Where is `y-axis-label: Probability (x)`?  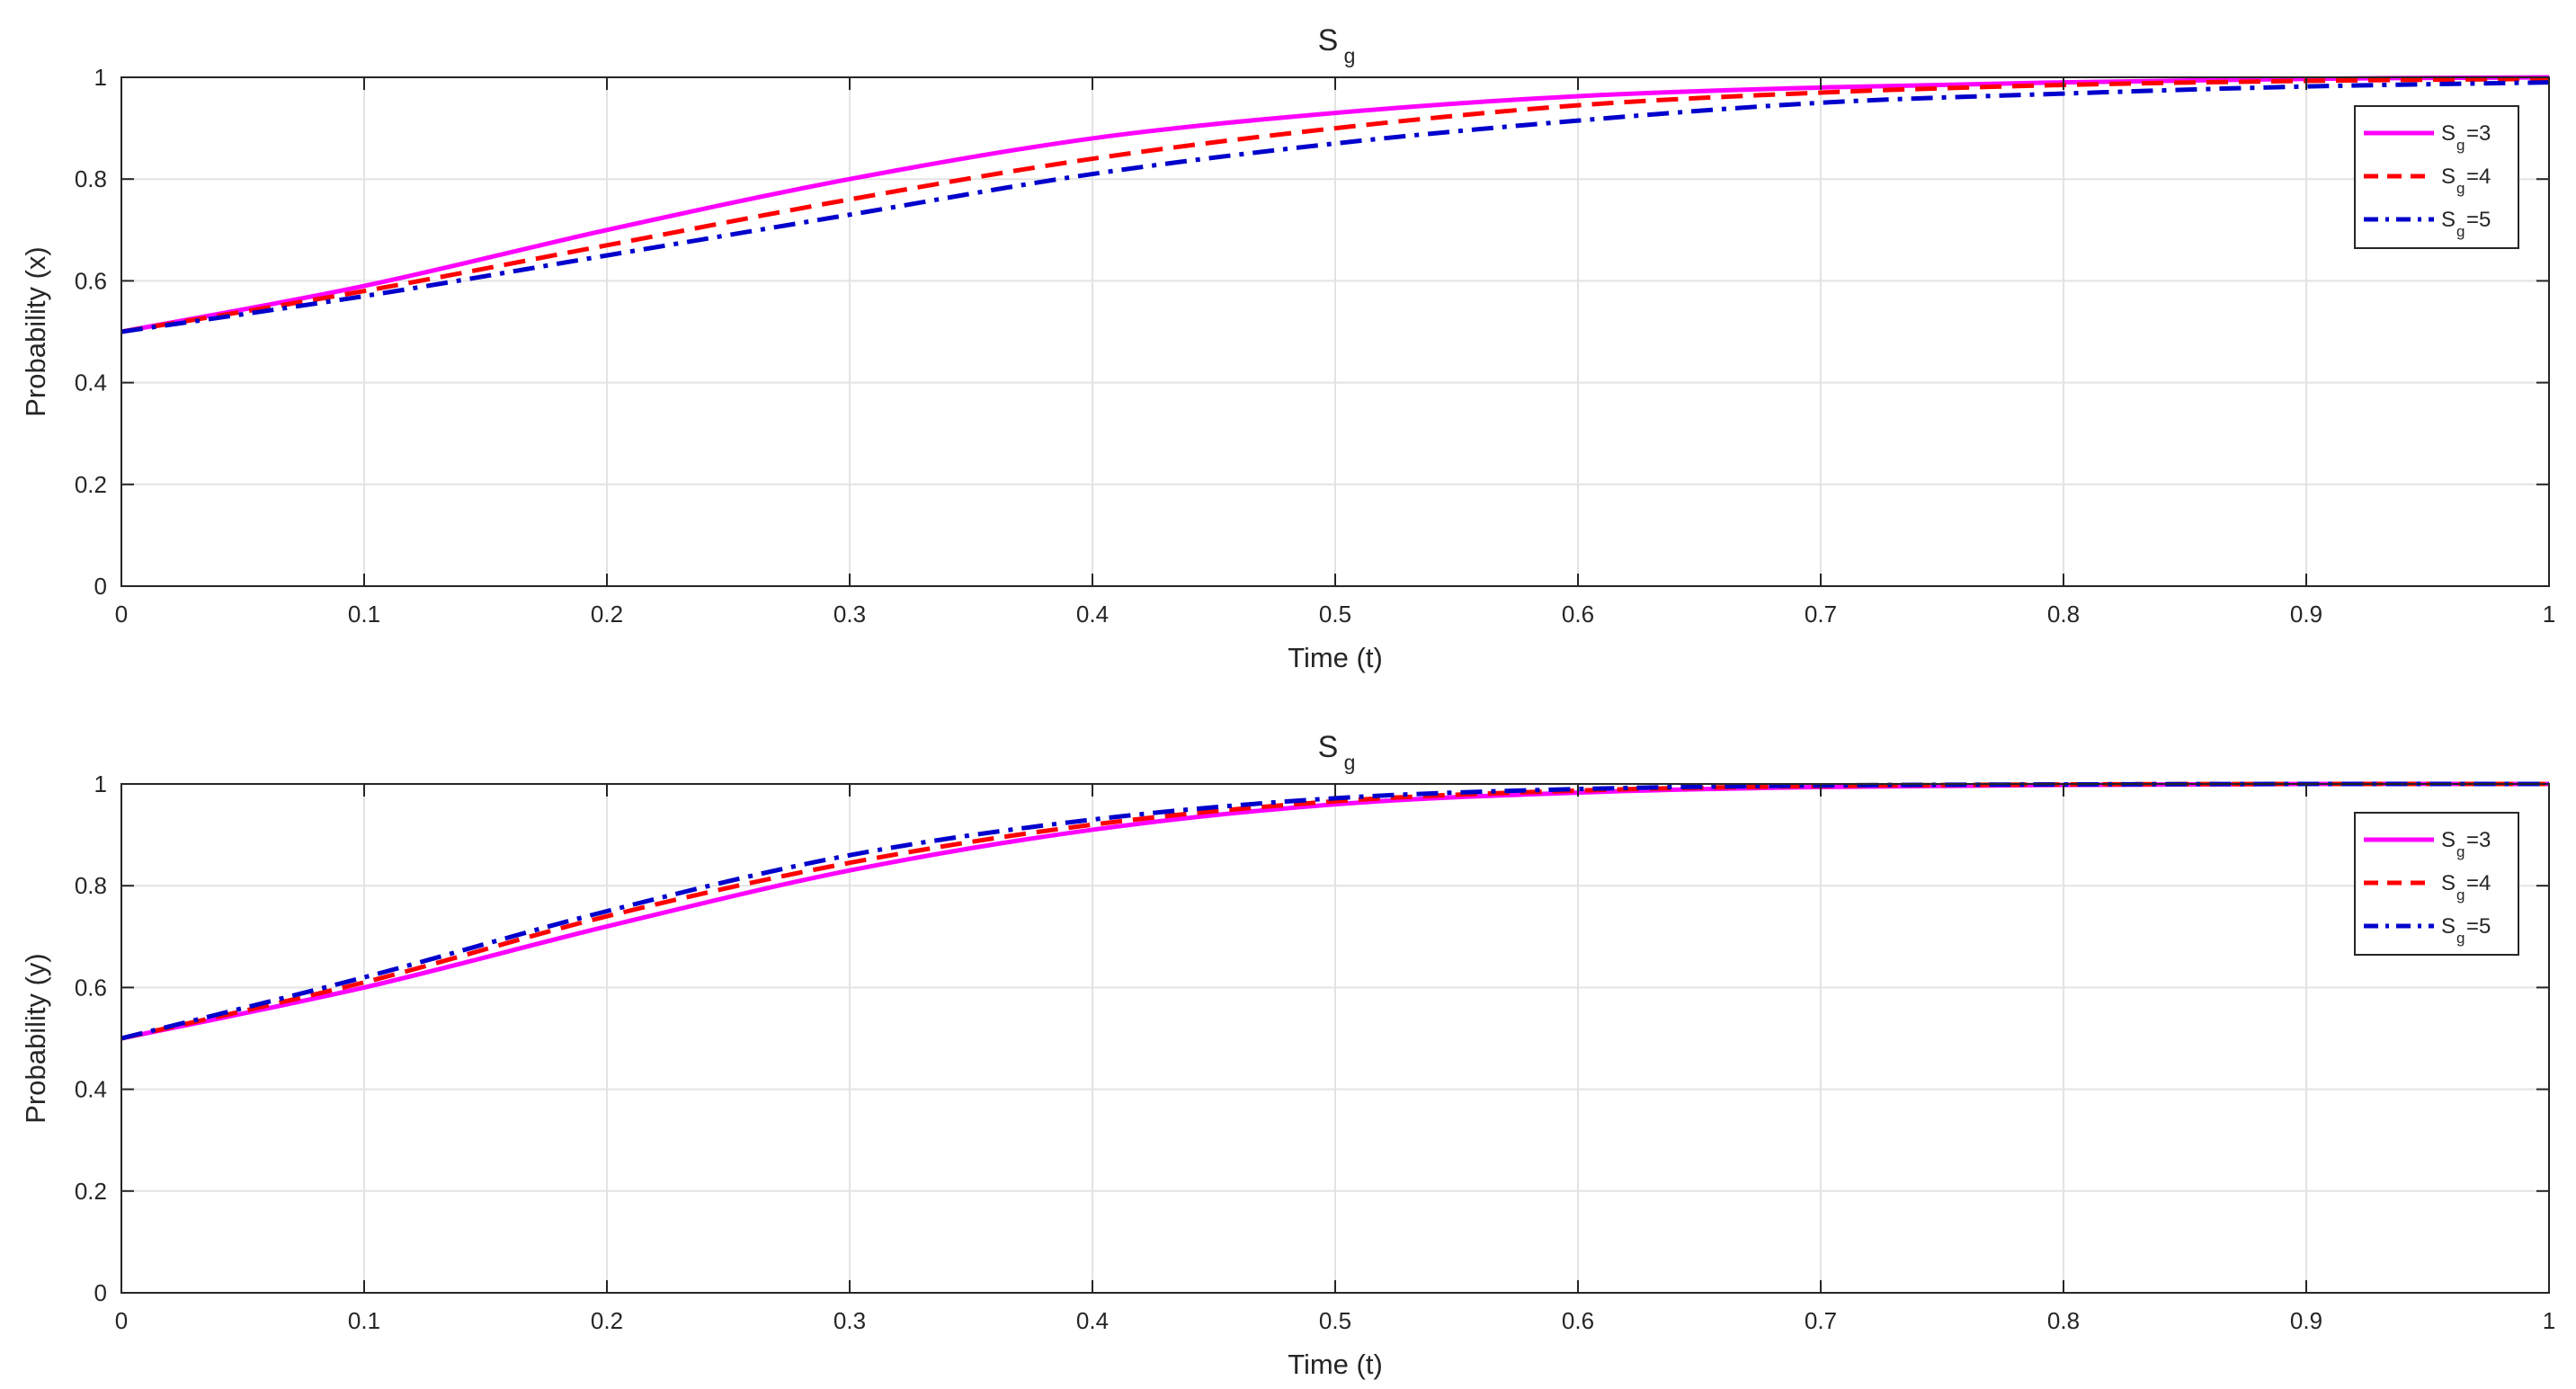 y-axis-label: Probability (x) is located at coordinates (35, 331).